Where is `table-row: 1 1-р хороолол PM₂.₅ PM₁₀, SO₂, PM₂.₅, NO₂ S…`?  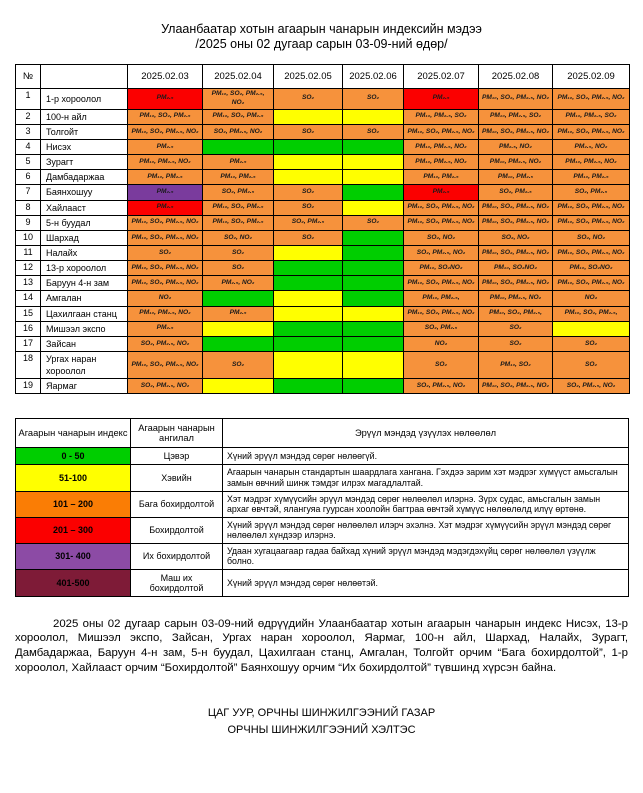 table-row: 1 1-р хороолол PM₂.₅ PM₁₀, SO₂, PM₂.₅, NO₂ S… is located at coordinates (322, 99).